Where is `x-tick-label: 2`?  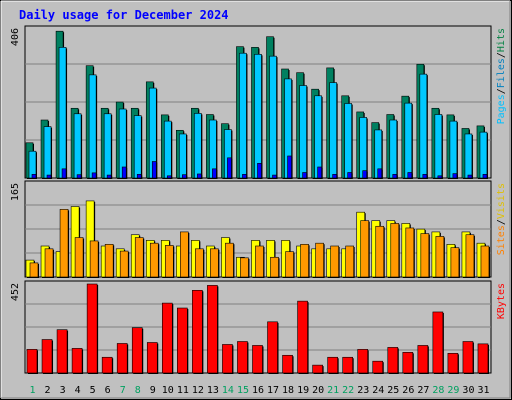
x-tick-label: 2 is located at coordinates (48, 390).